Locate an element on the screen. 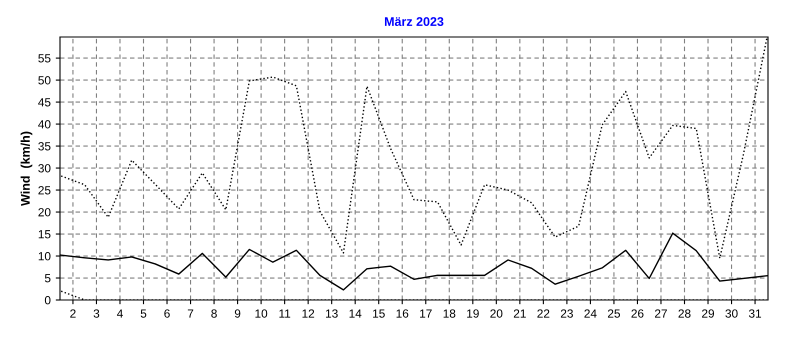 This screenshot has height=350, width=792. x-tick-label: 30 is located at coordinates (731, 313).